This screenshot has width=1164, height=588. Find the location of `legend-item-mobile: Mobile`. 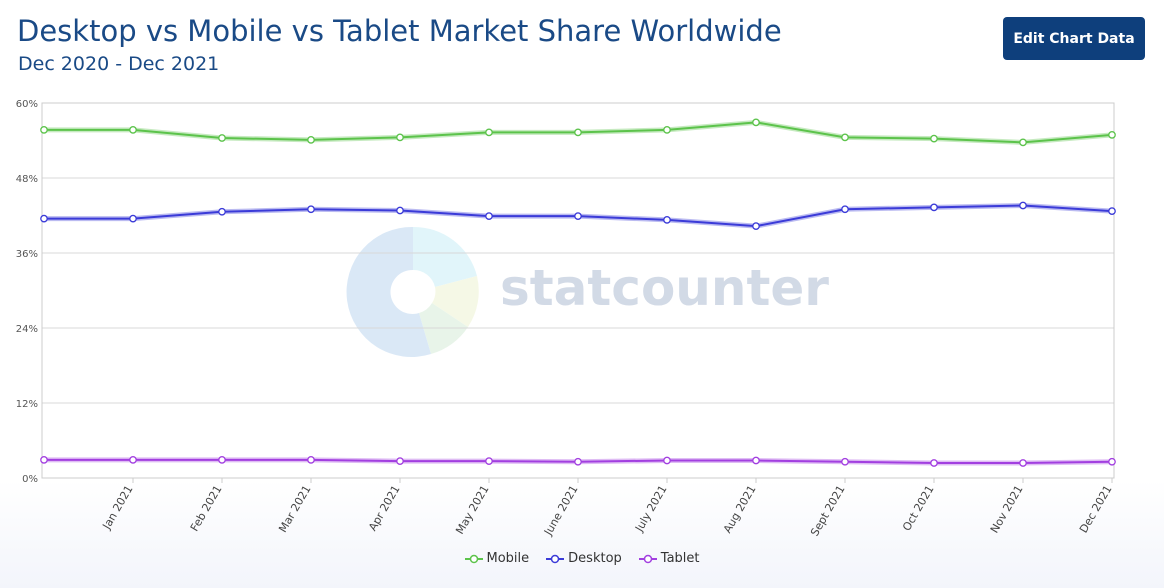

legend-item-mobile: Mobile is located at coordinates (497, 558).